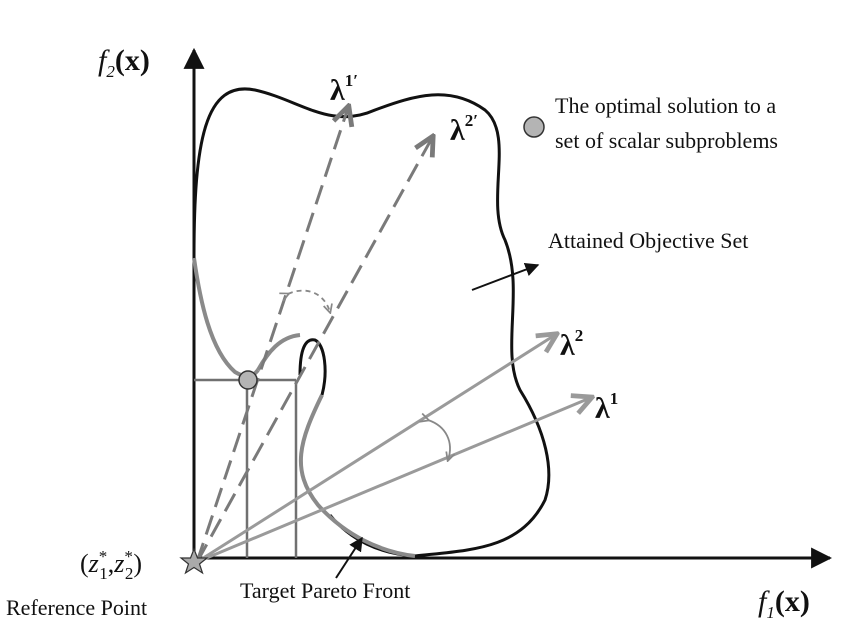 This screenshot has width=862, height=629. What do you see at coordinates (124, 62) in the screenshot?
I see `y-axis-label: f2(x)` at bounding box center [124, 62].